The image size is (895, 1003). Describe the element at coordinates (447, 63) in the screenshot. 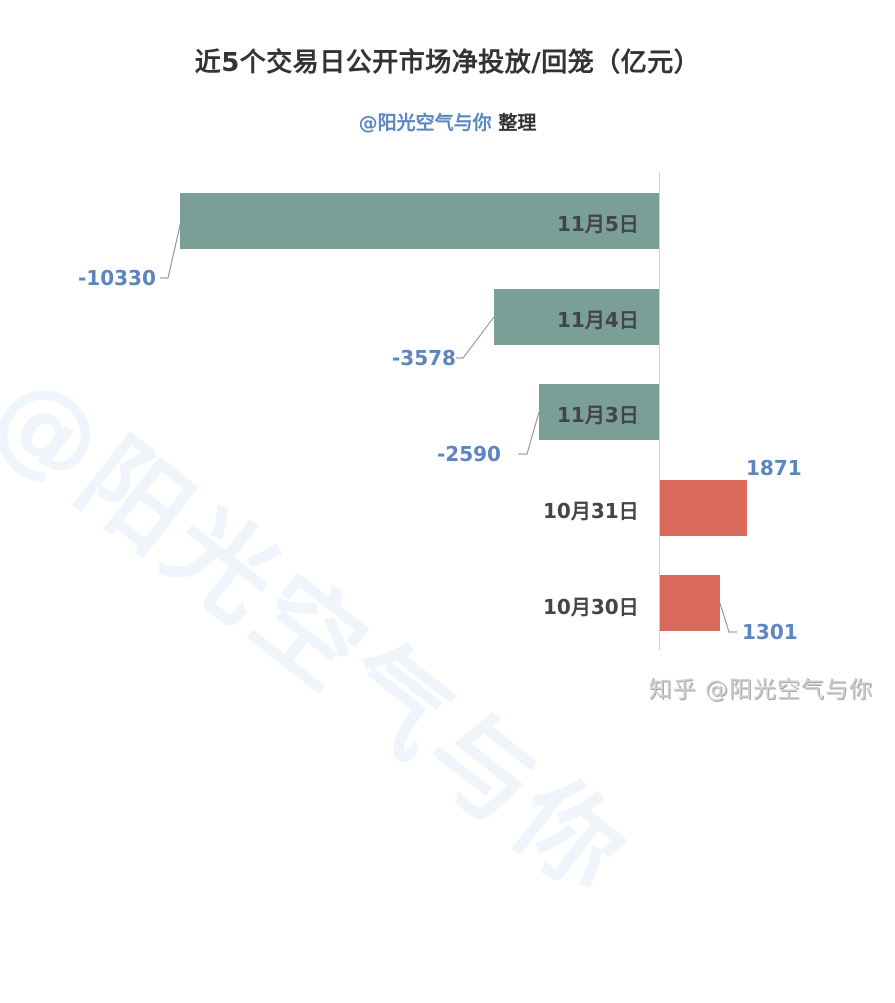

I see `chart-title: 近5个交易日公开市场净投放/回笼（亿元）` at that location.